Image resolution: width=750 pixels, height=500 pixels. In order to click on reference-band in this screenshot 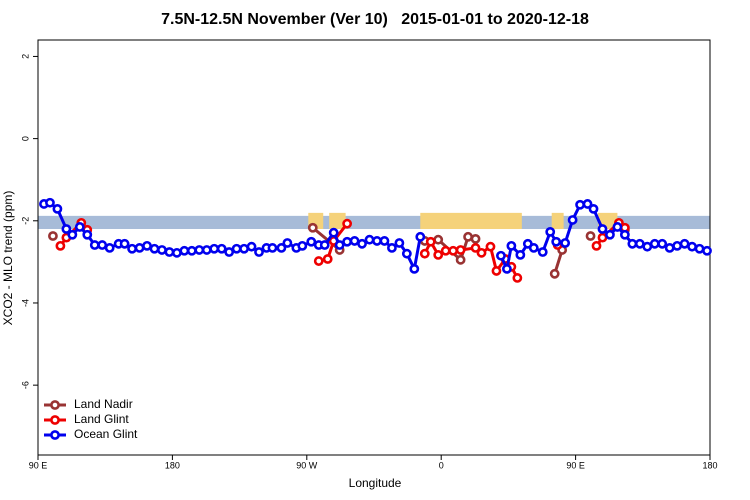, I will do `click(374, 222)`.